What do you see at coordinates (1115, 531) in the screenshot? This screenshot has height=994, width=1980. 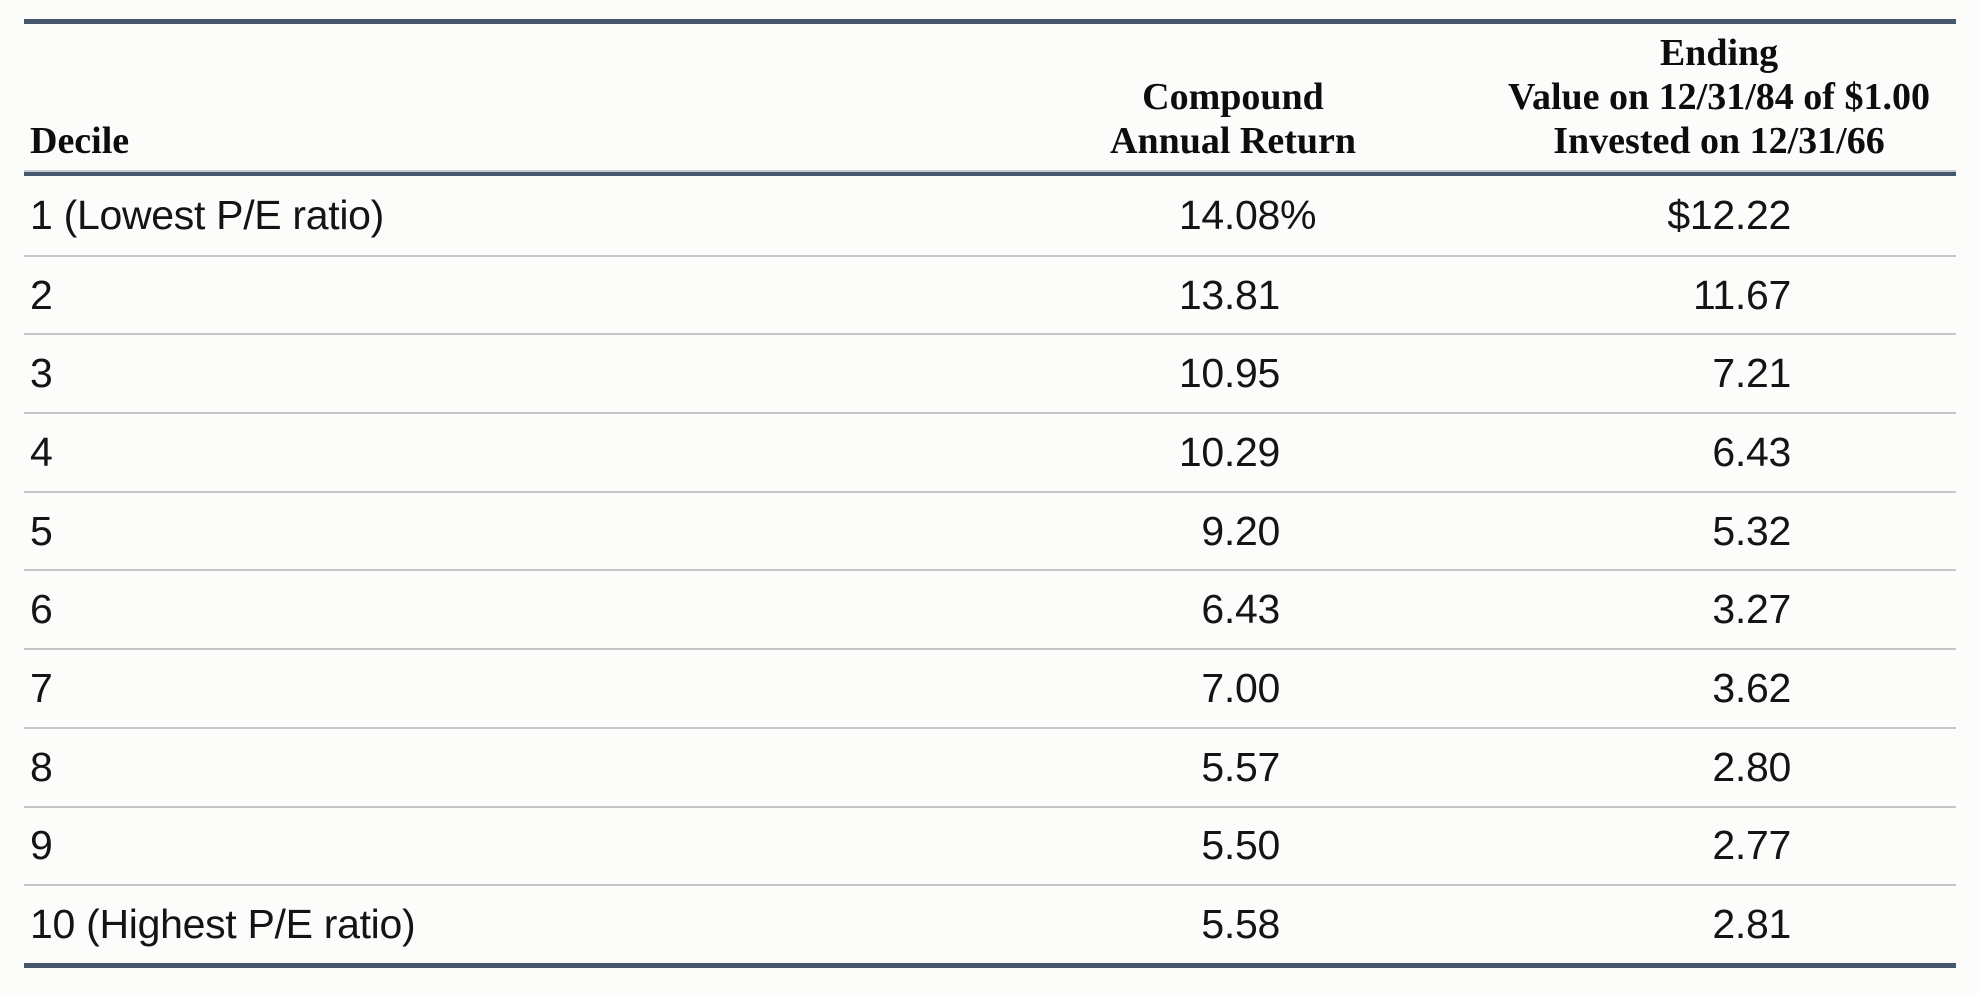 I see `return-cell: 9.20` at bounding box center [1115, 531].